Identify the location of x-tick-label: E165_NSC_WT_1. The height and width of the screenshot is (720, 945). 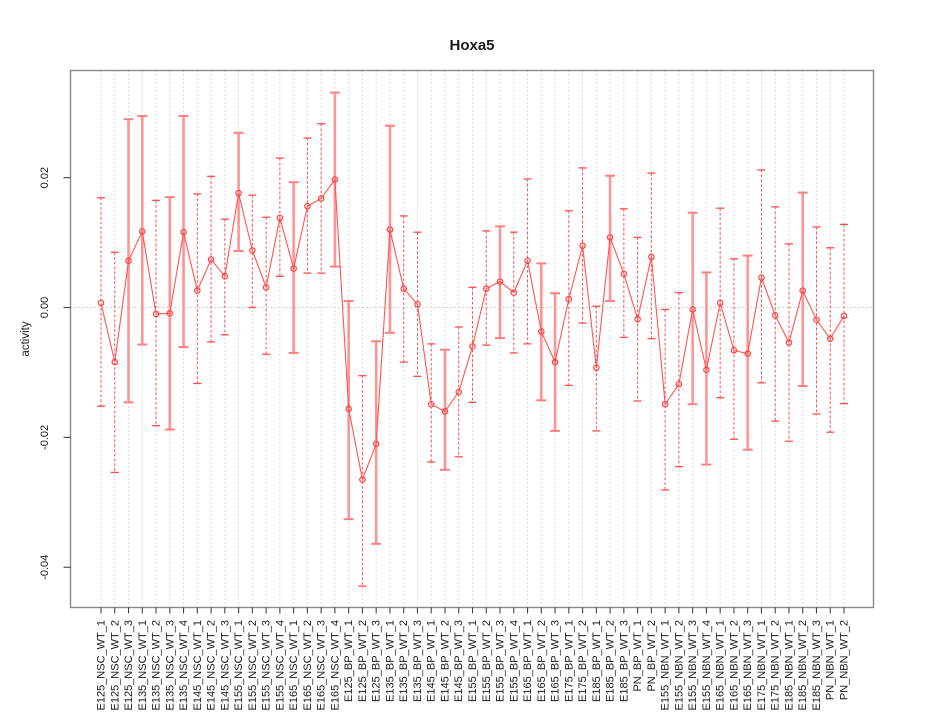
(294, 665).